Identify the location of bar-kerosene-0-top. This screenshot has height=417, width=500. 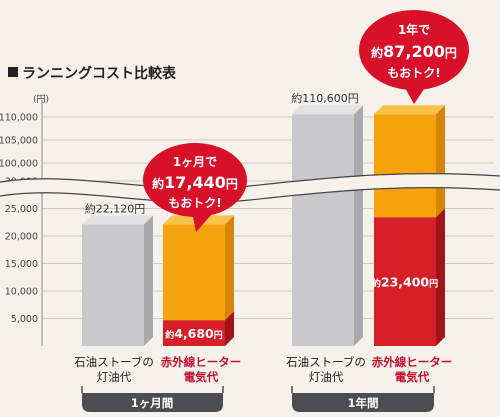
(117, 220).